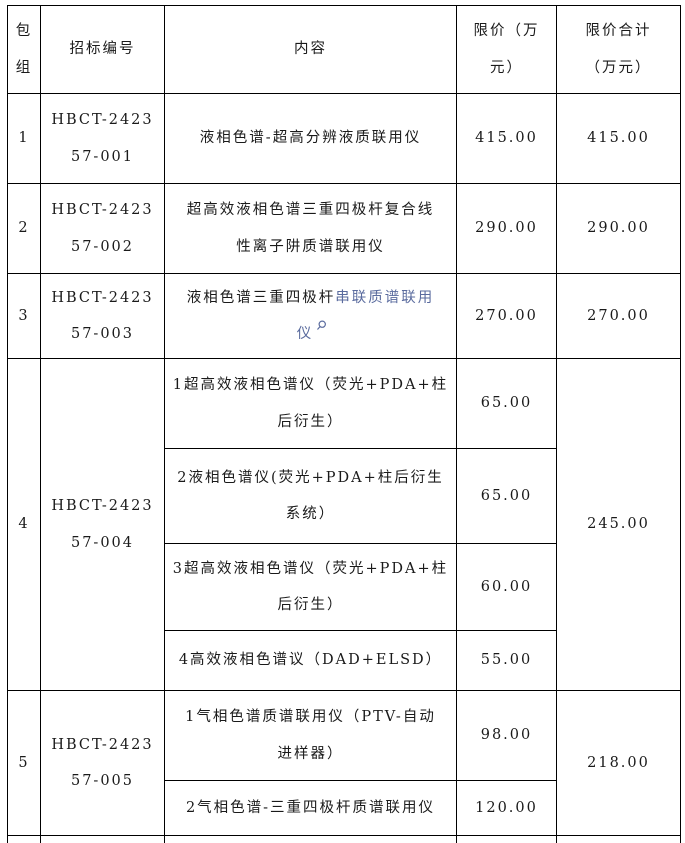 This screenshot has height=843, width=685. Describe the element at coordinates (618, 839) in the screenshot. I see `cell-price-total` at that location.